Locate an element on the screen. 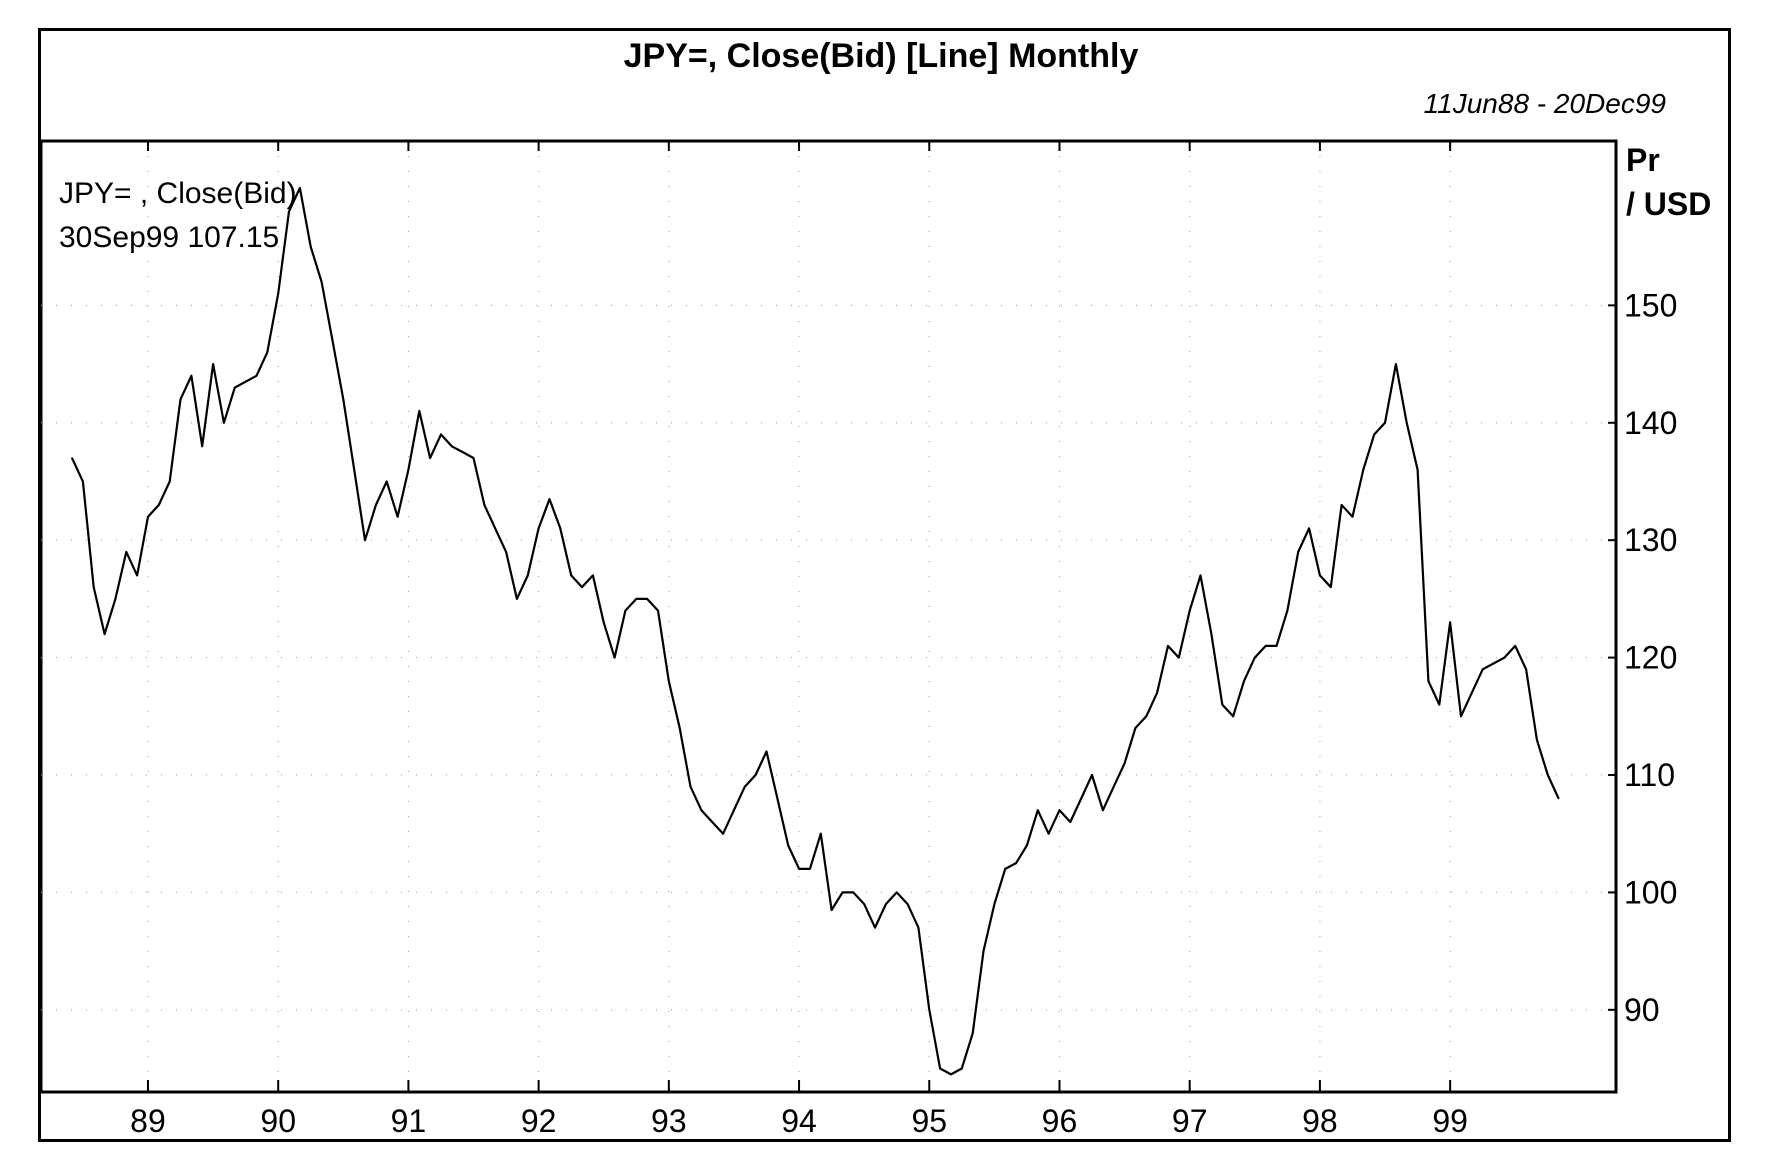  date-range-label: 11Jun88 - 20Dec99 is located at coordinates (1545, 103).